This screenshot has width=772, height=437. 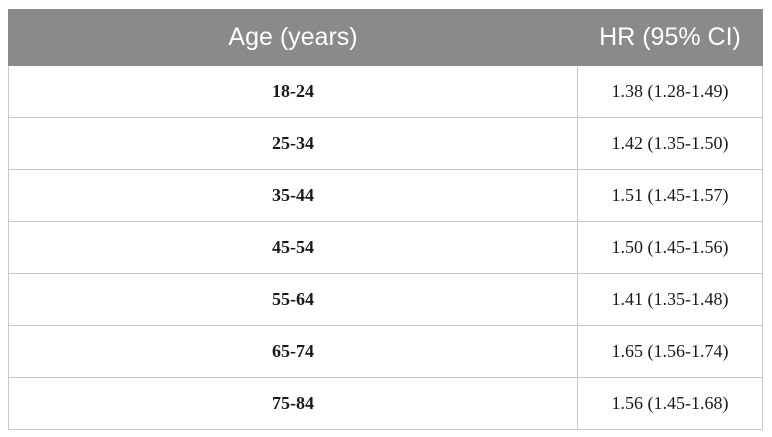 I want to click on age-cell: 75-84, so click(x=293, y=403).